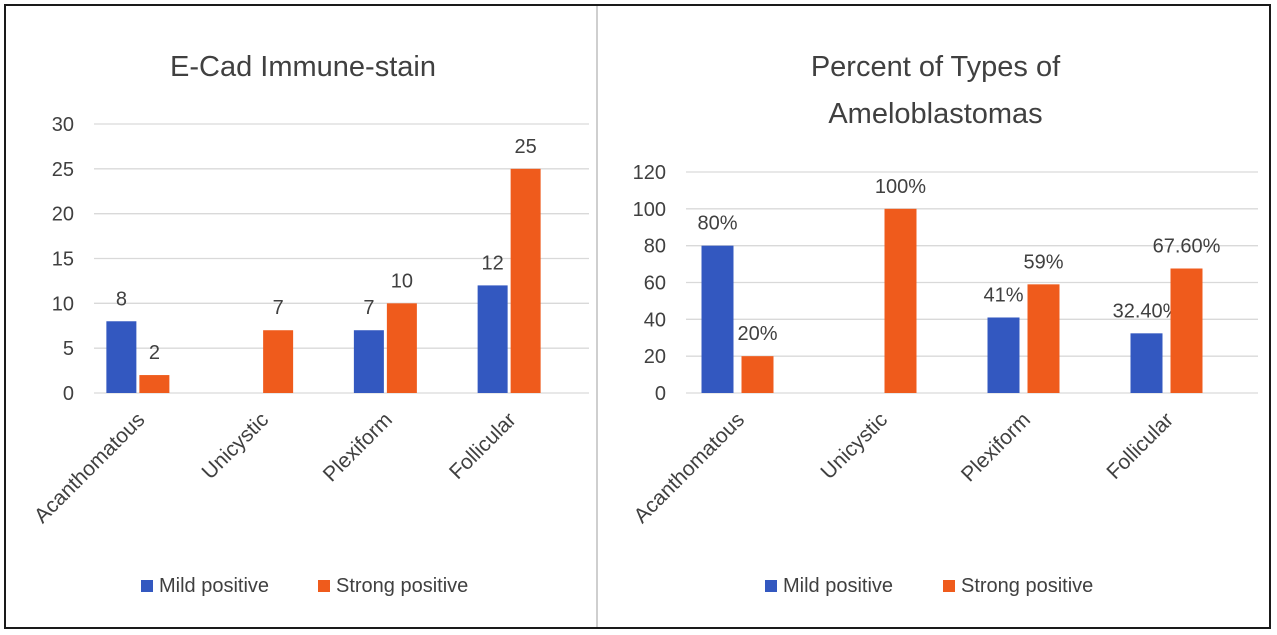  Describe the element at coordinates (655, 247) in the screenshot. I see `y-tick-label: 80` at that location.